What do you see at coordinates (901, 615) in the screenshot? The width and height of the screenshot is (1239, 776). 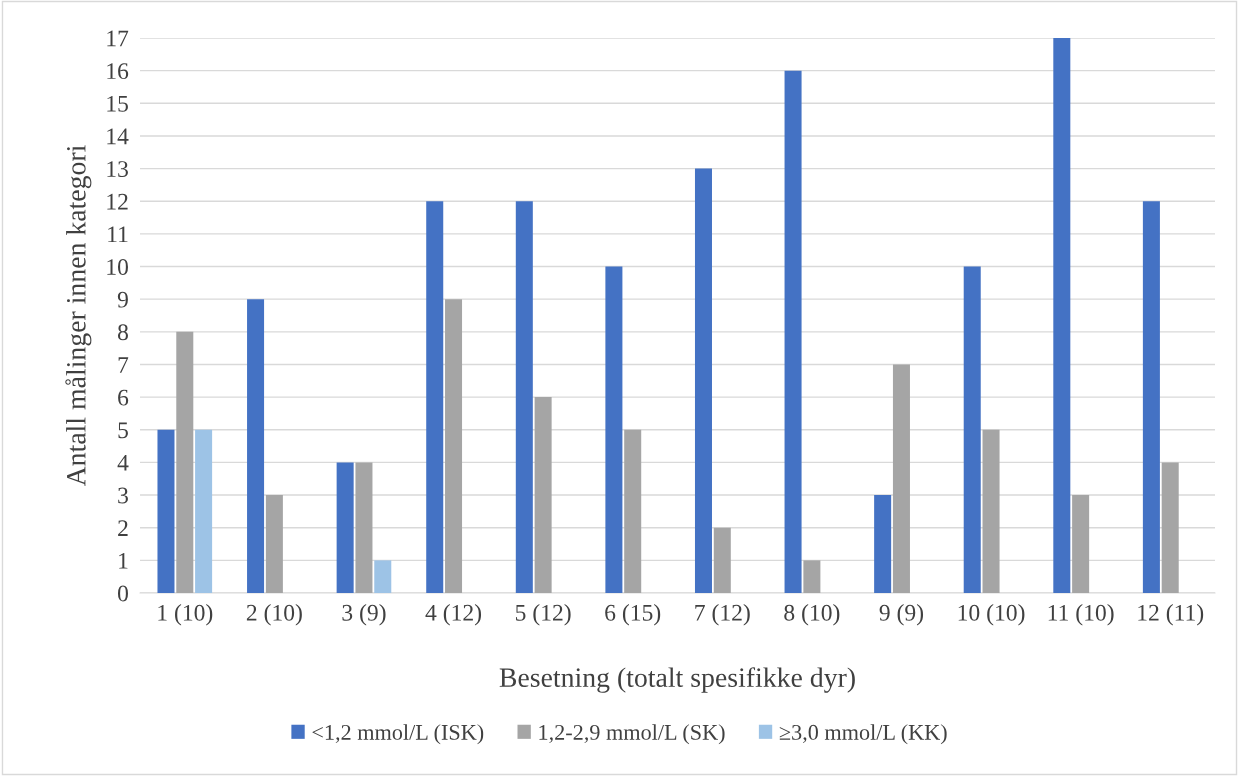 I see `x-tick-label: 9 (9)` at bounding box center [901, 615].